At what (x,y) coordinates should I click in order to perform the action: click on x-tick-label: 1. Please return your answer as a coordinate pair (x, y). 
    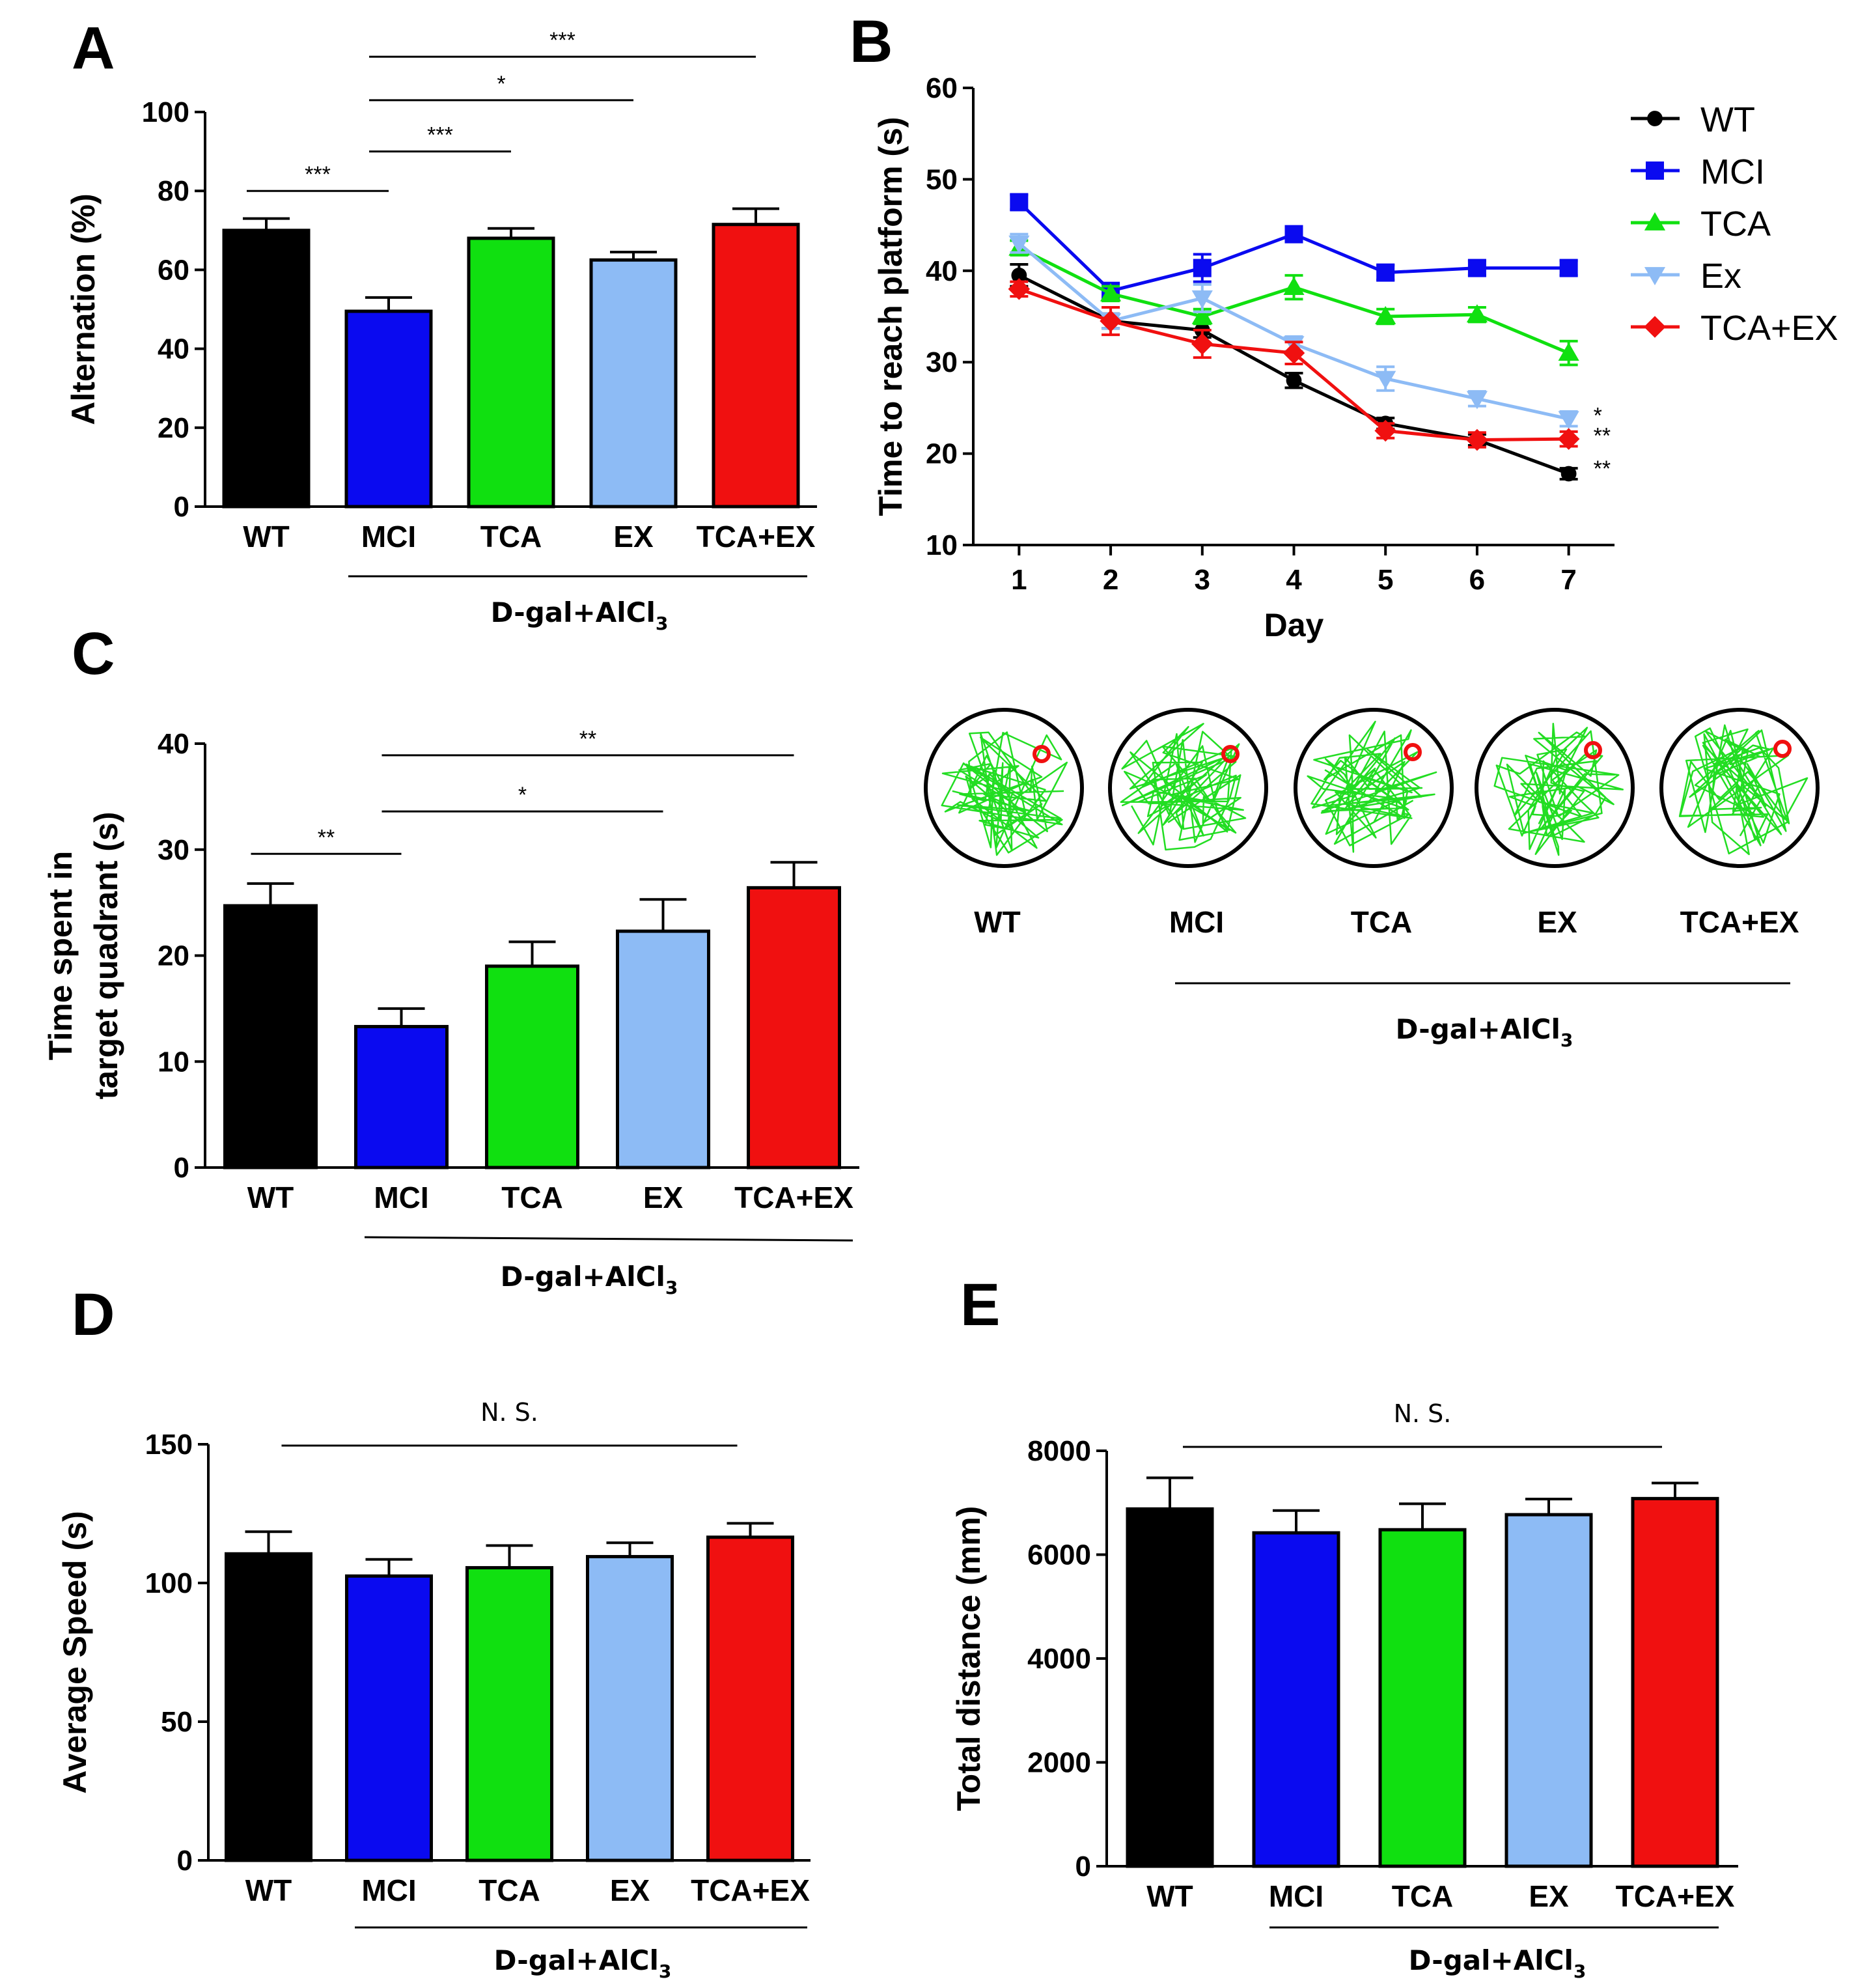
    Looking at the image, I should click on (1019, 580).